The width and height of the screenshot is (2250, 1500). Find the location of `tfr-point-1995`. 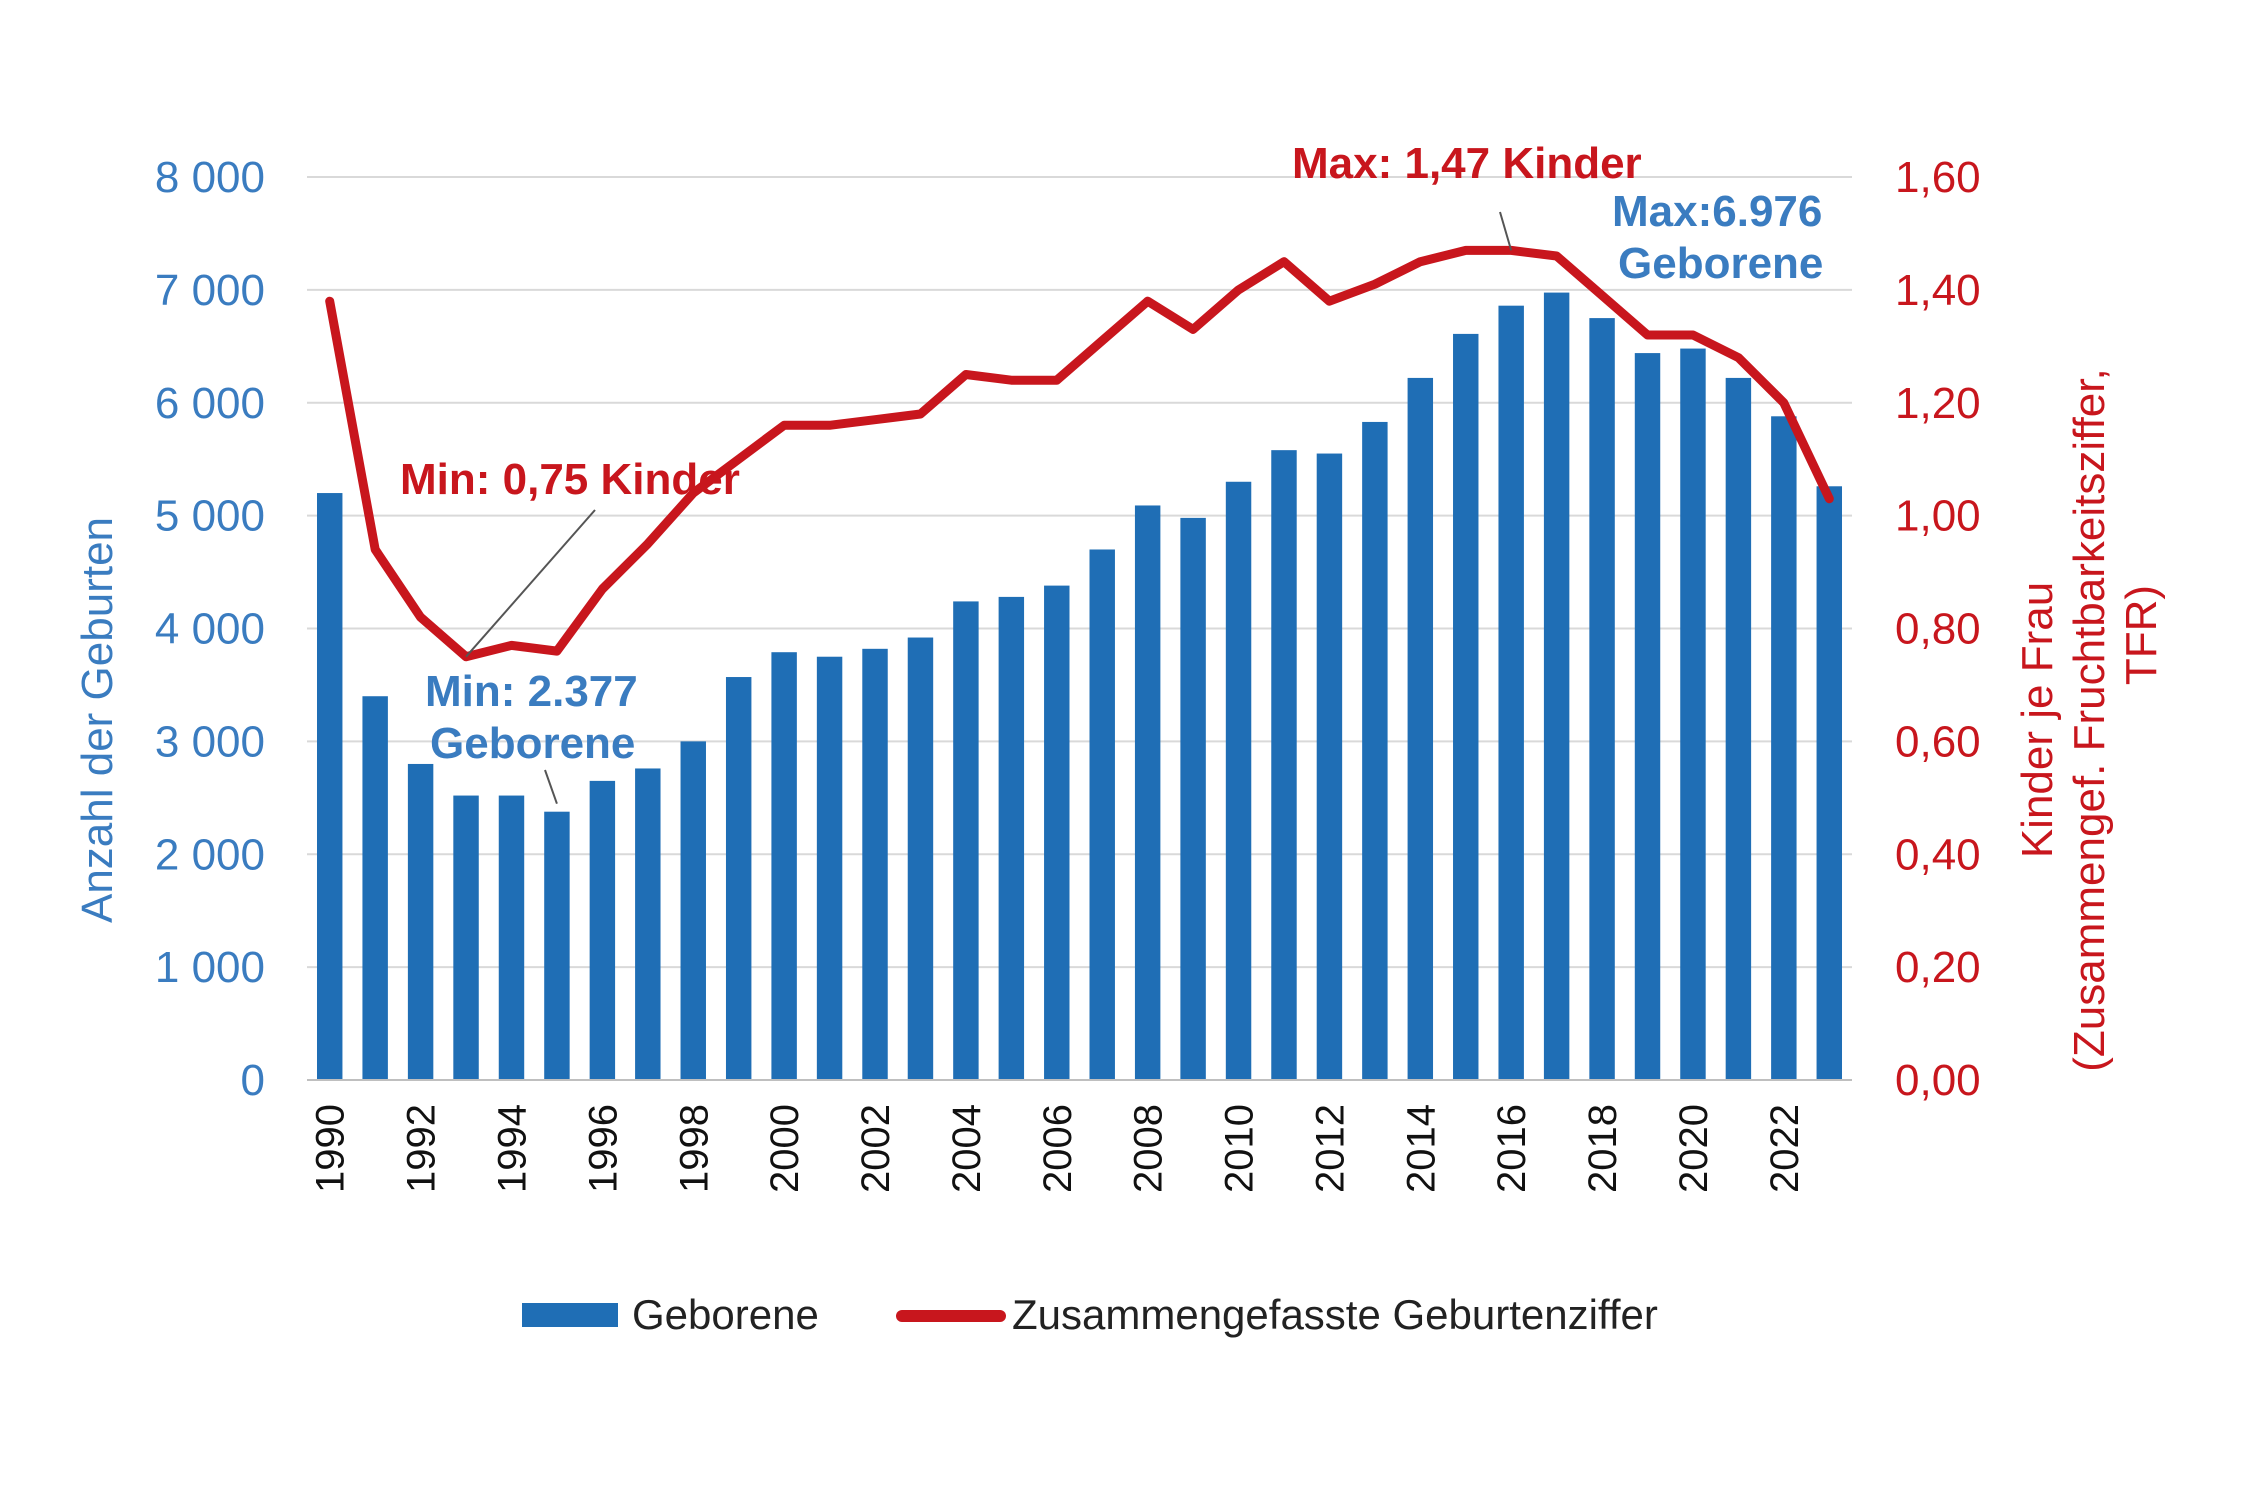

tfr-point-1995 is located at coordinates (556, 651).